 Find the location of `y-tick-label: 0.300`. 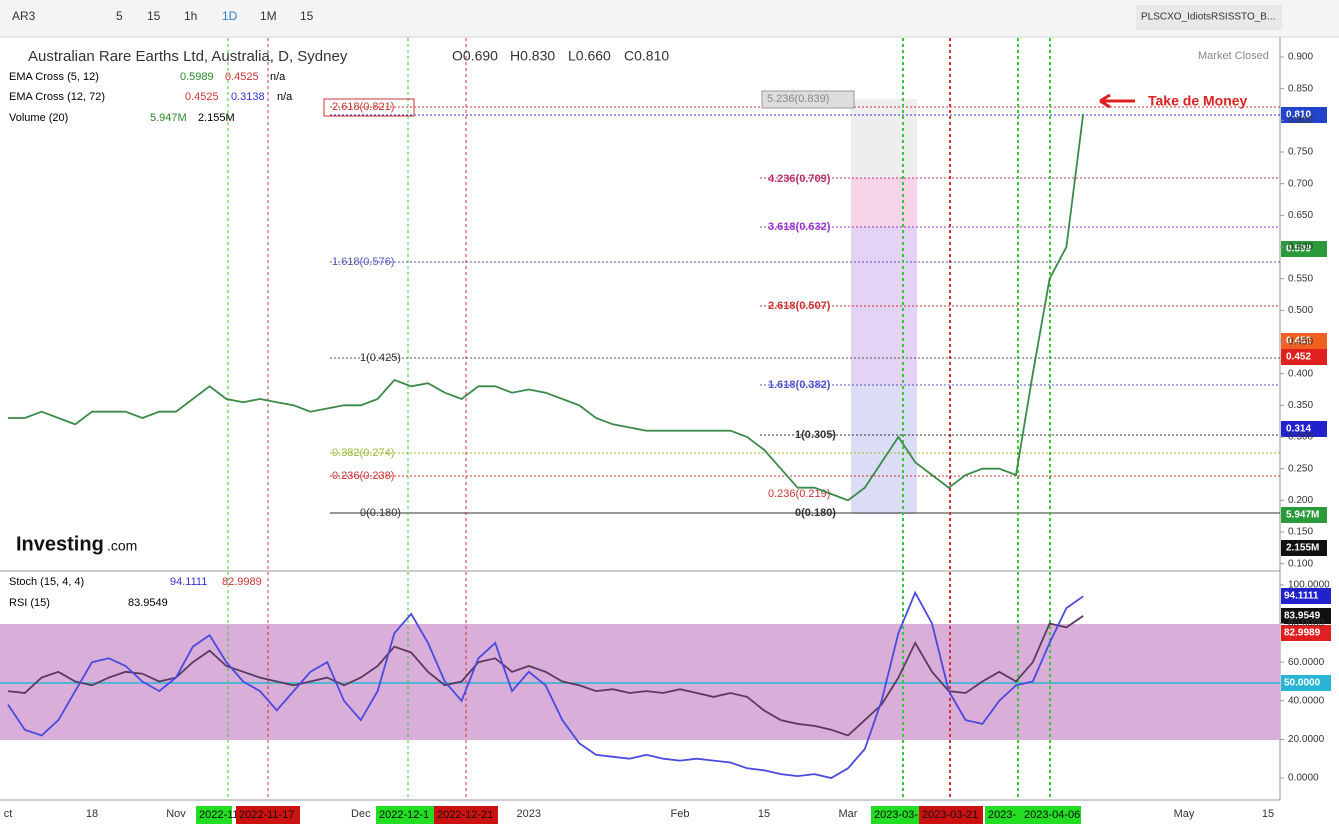

y-tick-label: 0.300 is located at coordinates (1300, 437).